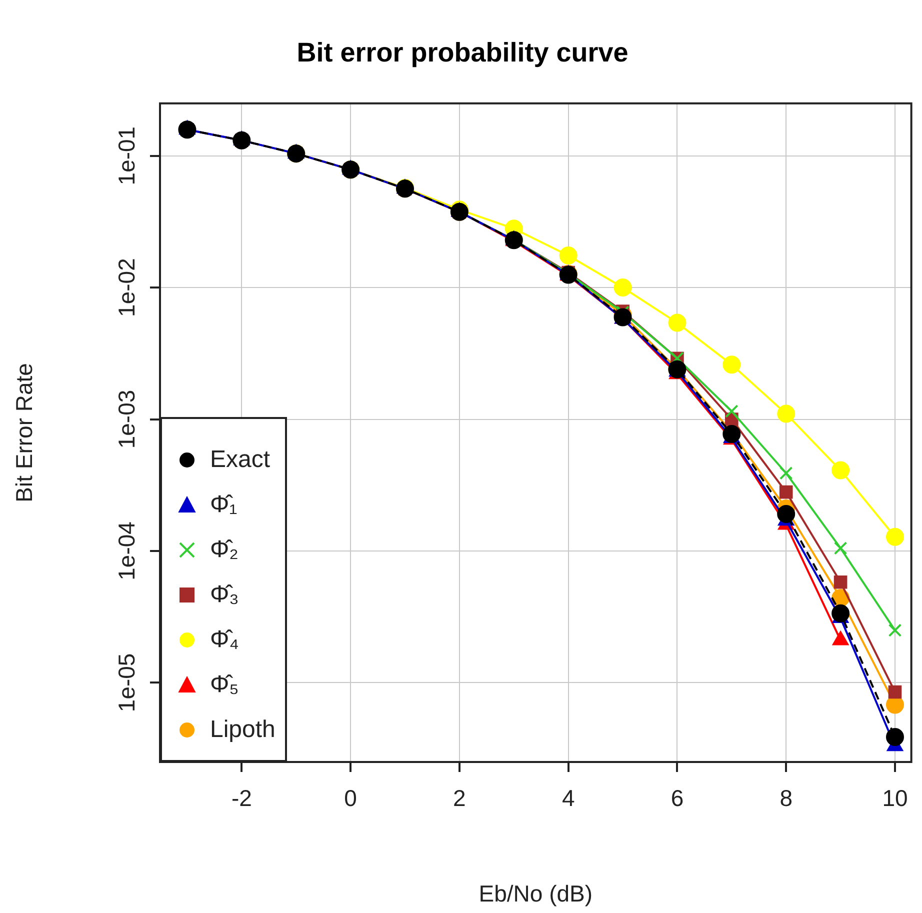 The image size is (922, 913). I want to click on x-tick-label: 8, so click(786, 798).